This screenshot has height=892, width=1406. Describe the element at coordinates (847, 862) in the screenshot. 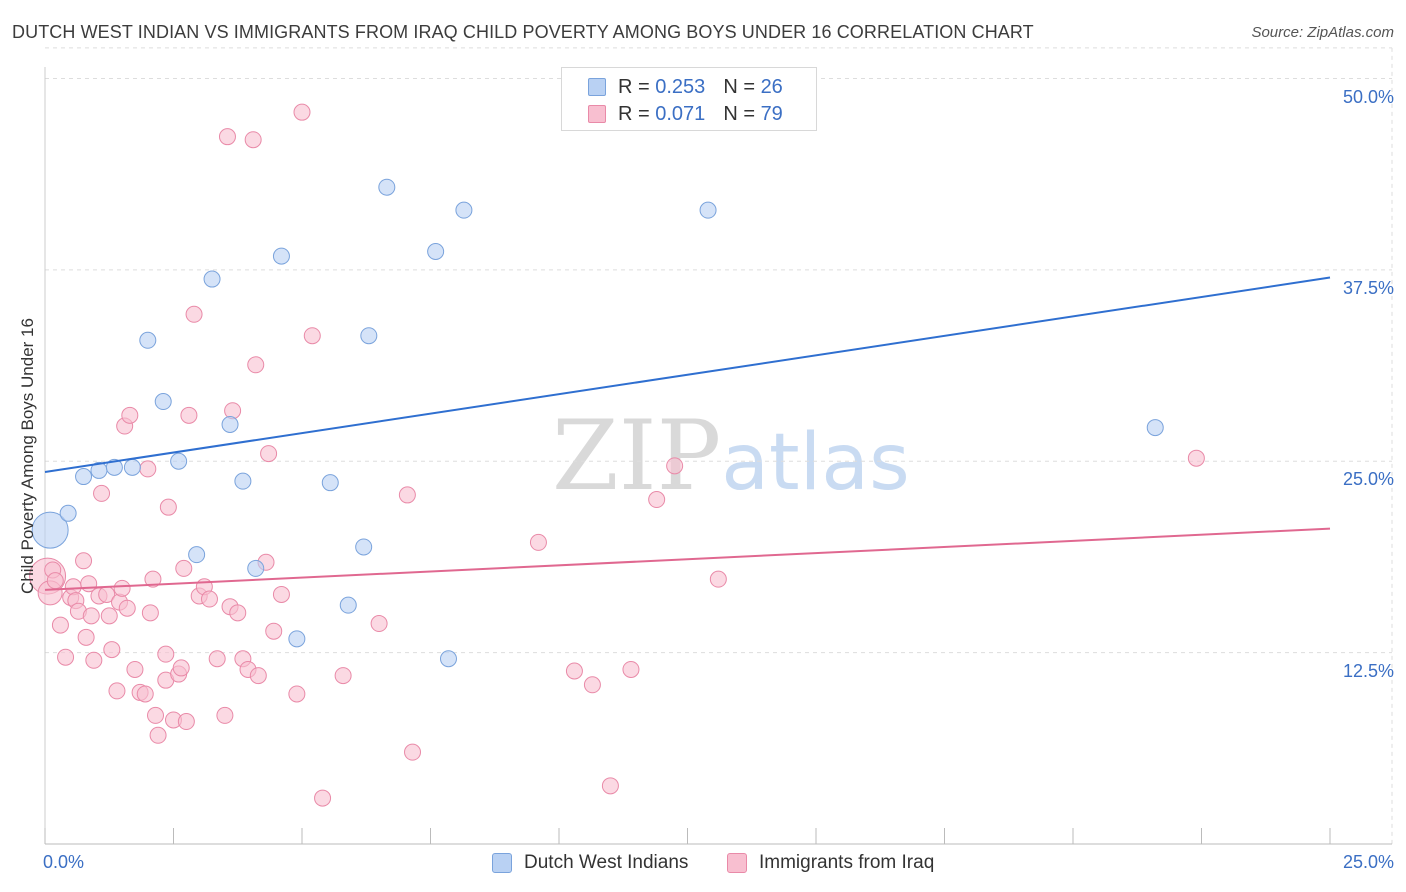

I see `legend-label: Immigrants from Iraq` at that location.